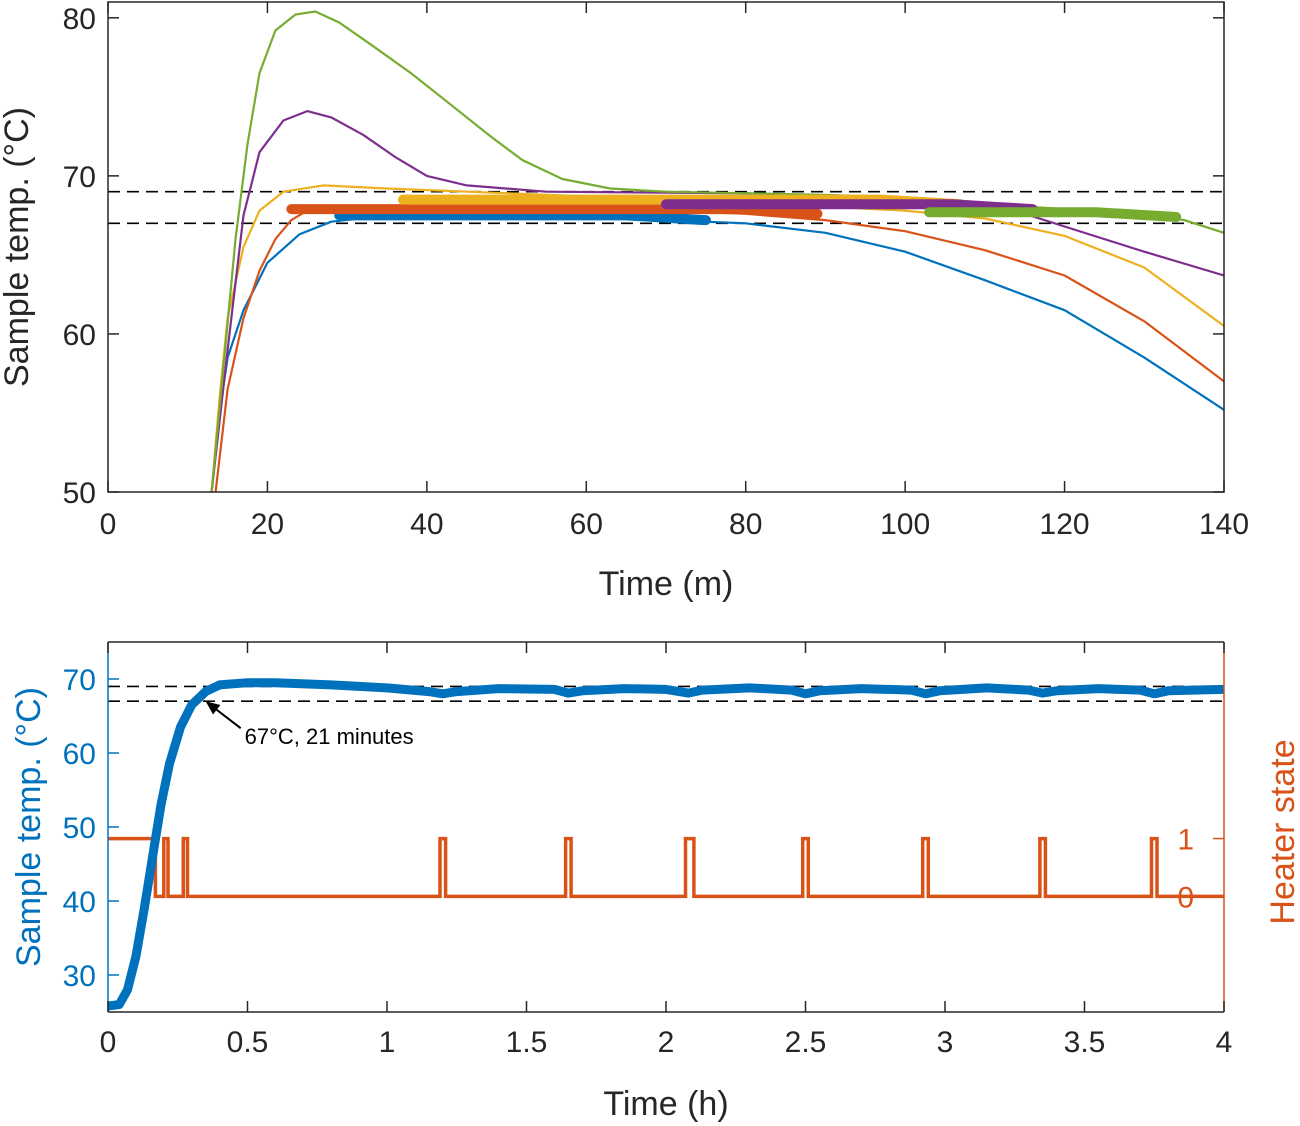 This screenshot has height=1126, width=1300. I want to click on bottom-left-y-tick-label: 60, so click(79, 754).